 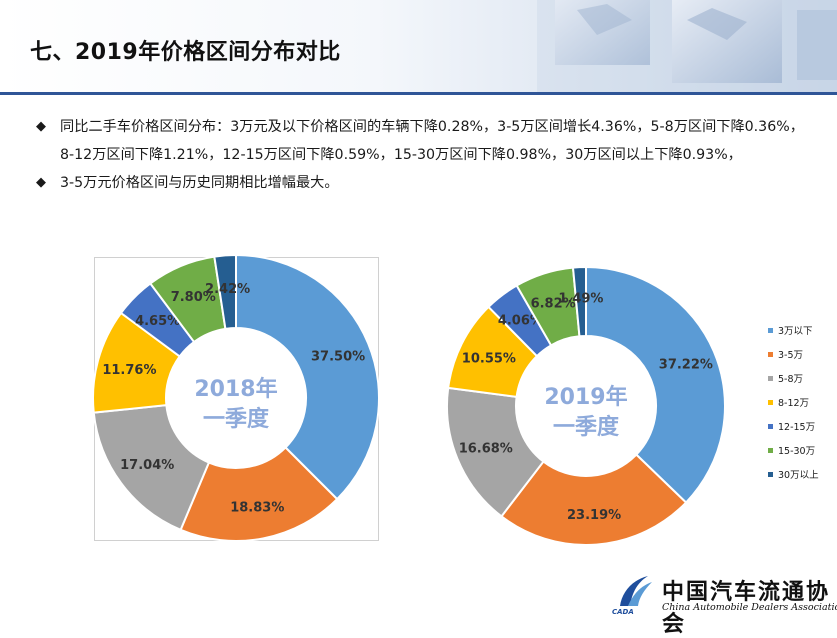 What do you see at coordinates (687, 46) in the screenshot?
I see `header-decorative-image` at bounding box center [687, 46].